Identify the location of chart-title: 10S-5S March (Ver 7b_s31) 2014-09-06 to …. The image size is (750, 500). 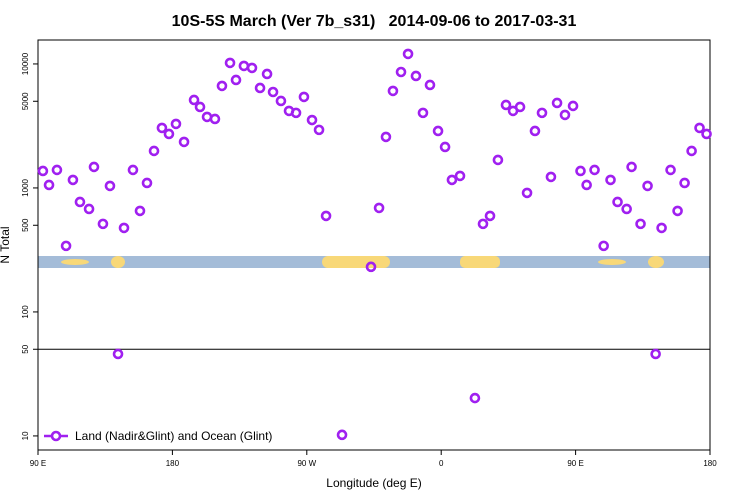
(374, 21).